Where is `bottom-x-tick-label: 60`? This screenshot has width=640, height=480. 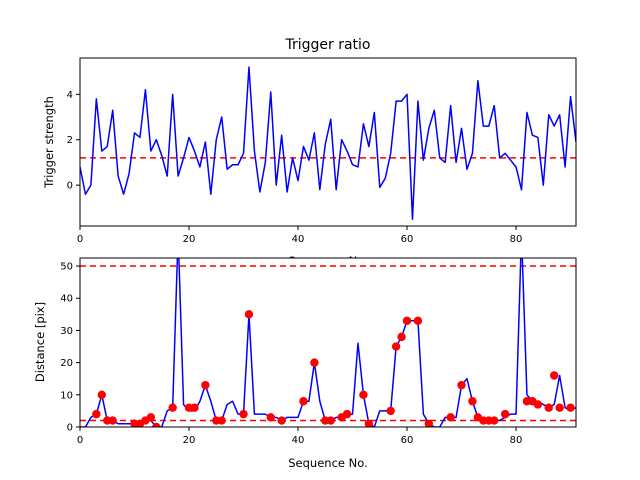
bottom-x-tick-label: 60 is located at coordinates (407, 440).